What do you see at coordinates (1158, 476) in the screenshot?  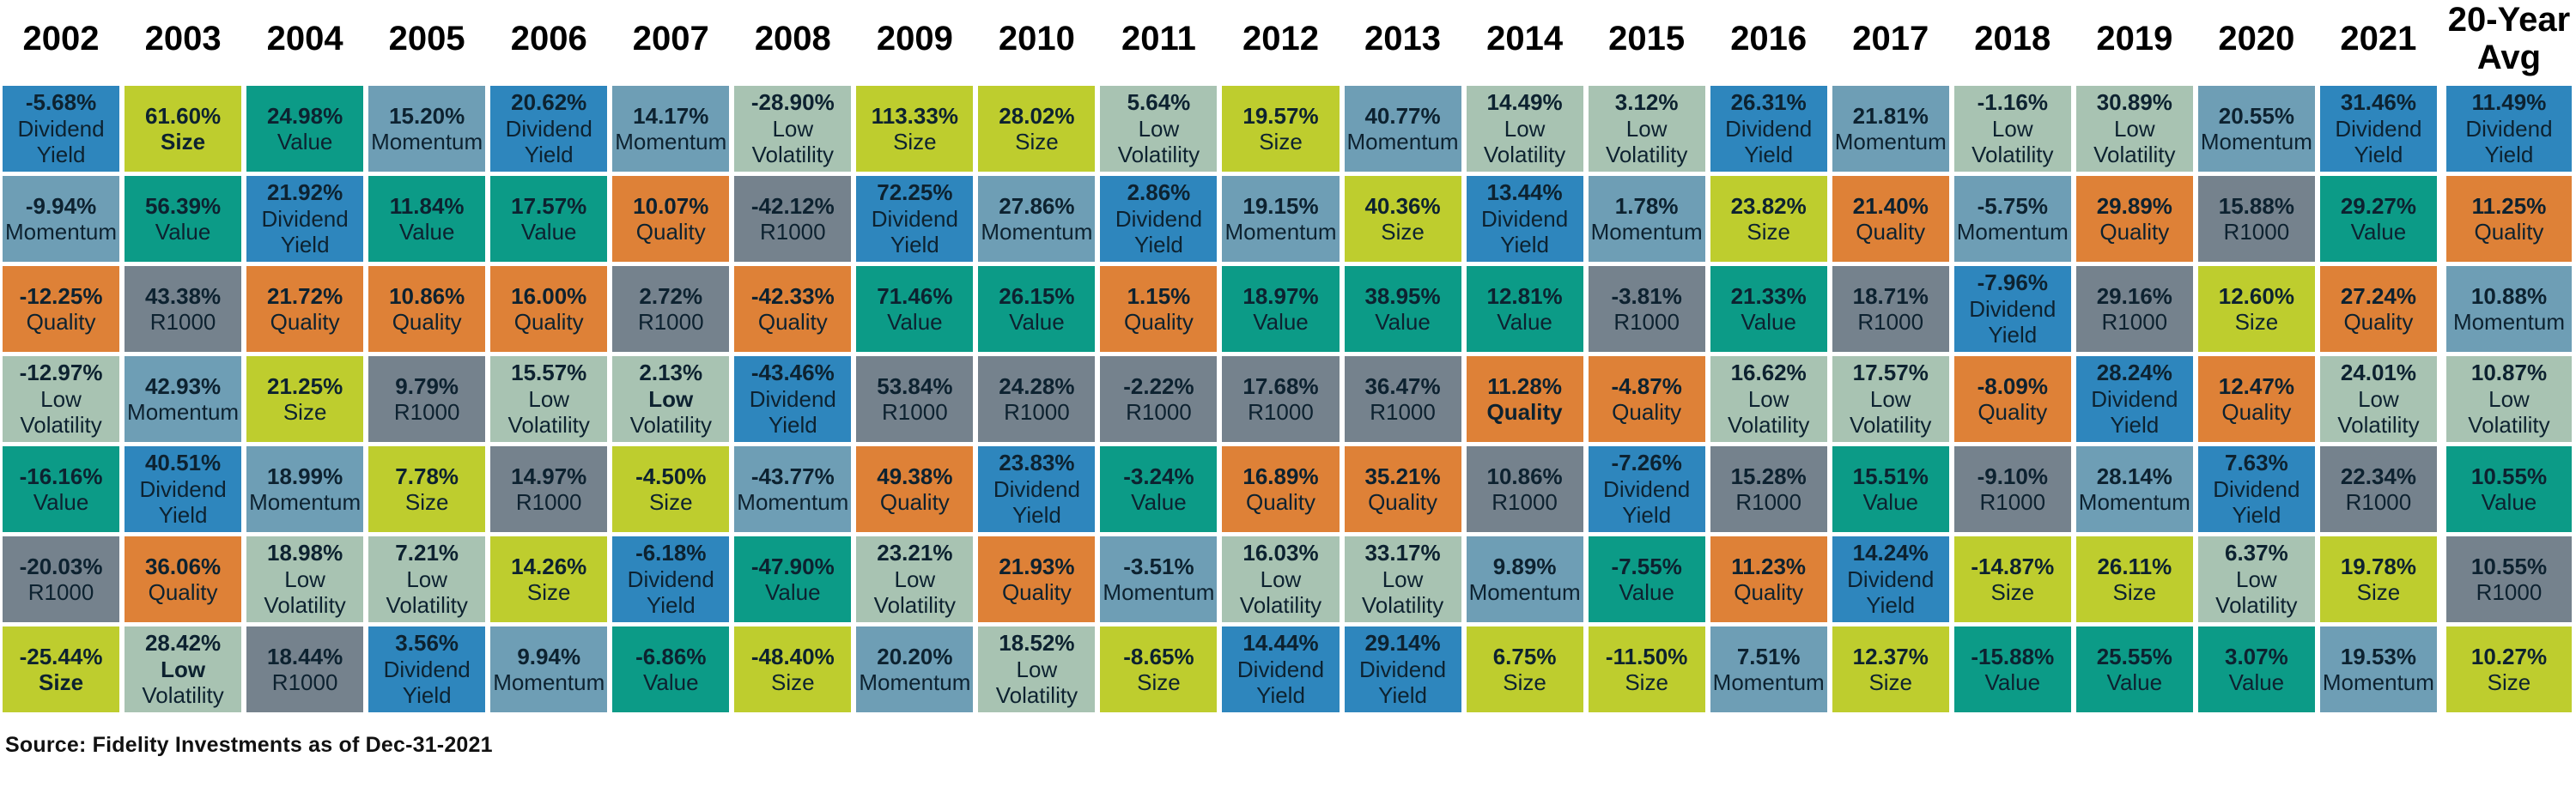 I see `return-value: -3.24%` at bounding box center [1158, 476].